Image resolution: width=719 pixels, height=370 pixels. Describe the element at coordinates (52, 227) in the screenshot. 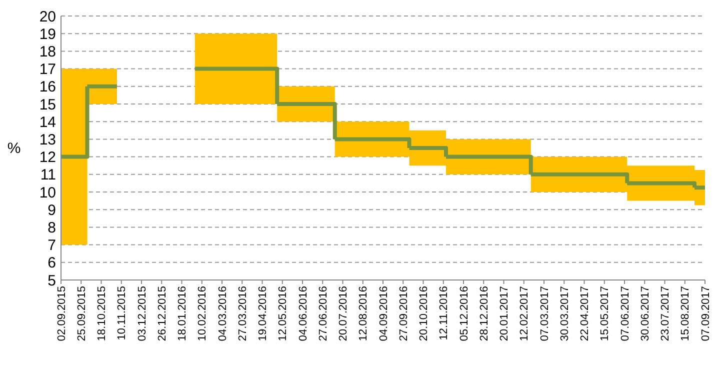

I see `y-tick-label: 8` at that location.